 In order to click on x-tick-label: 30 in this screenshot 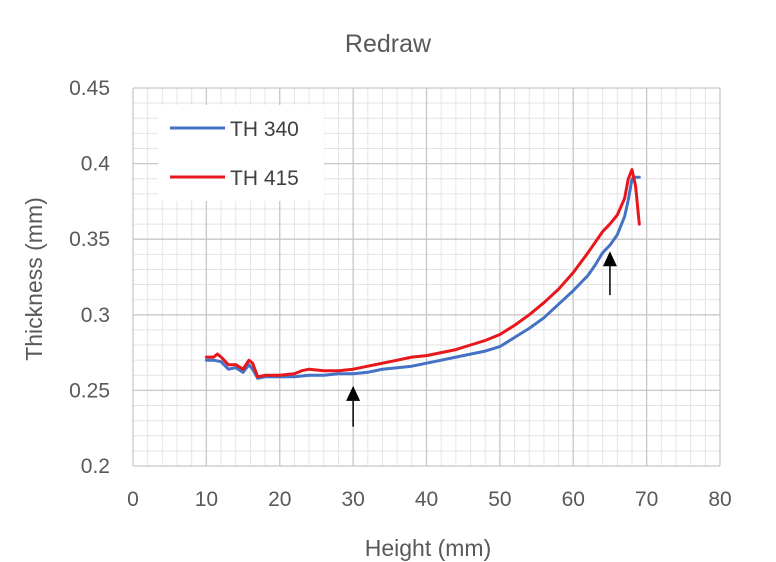, I will do `click(352, 499)`.